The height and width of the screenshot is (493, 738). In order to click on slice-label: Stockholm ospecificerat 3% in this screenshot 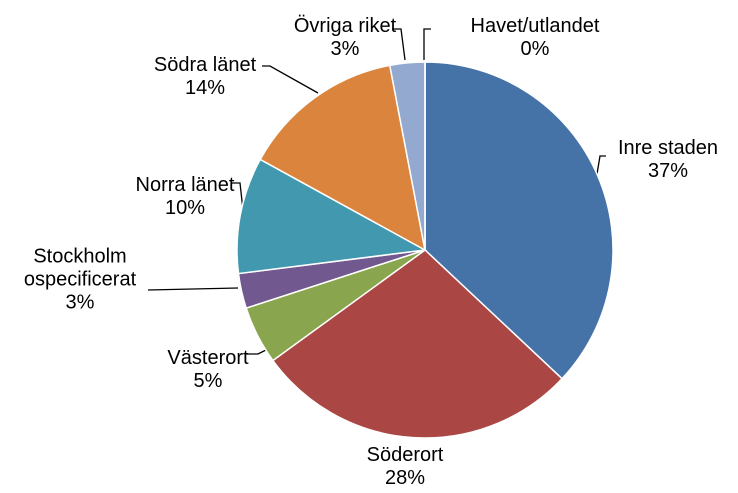, I will do `click(80, 280)`.